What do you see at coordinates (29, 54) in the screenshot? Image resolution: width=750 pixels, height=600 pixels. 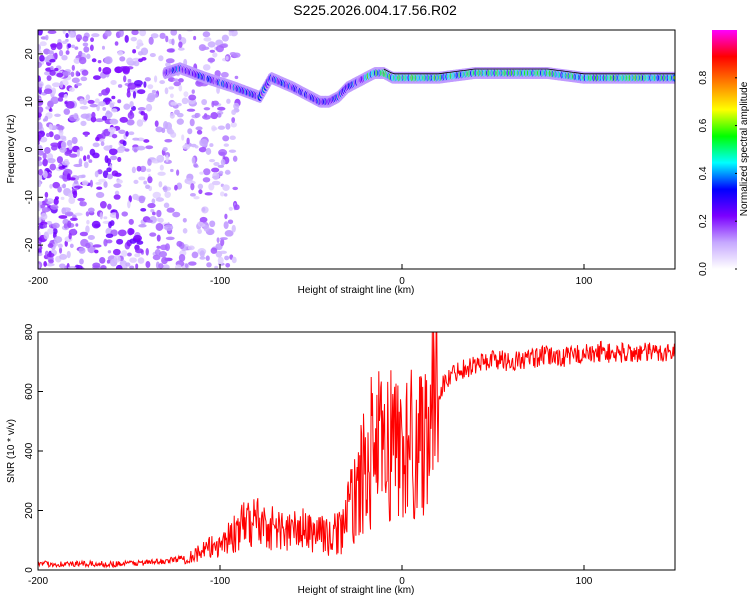 I see `spectrogram-y-tick-label: 20` at bounding box center [29, 54].